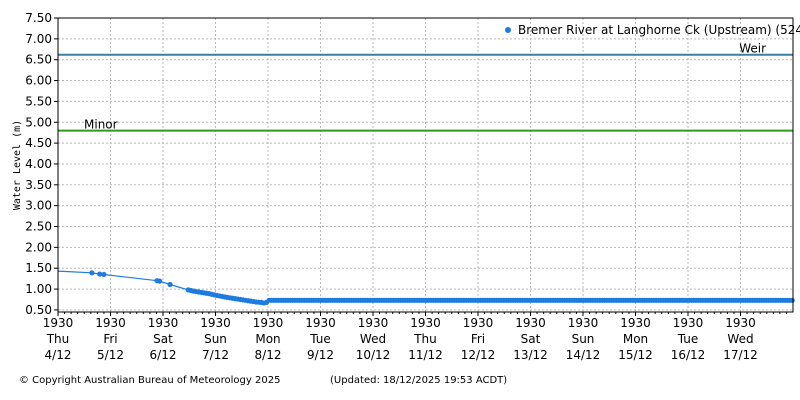 The height and width of the screenshot is (400, 800). What do you see at coordinates (38, 39) in the screenshot?
I see `y-tick-label: 7.00` at bounding box center [38, 39].